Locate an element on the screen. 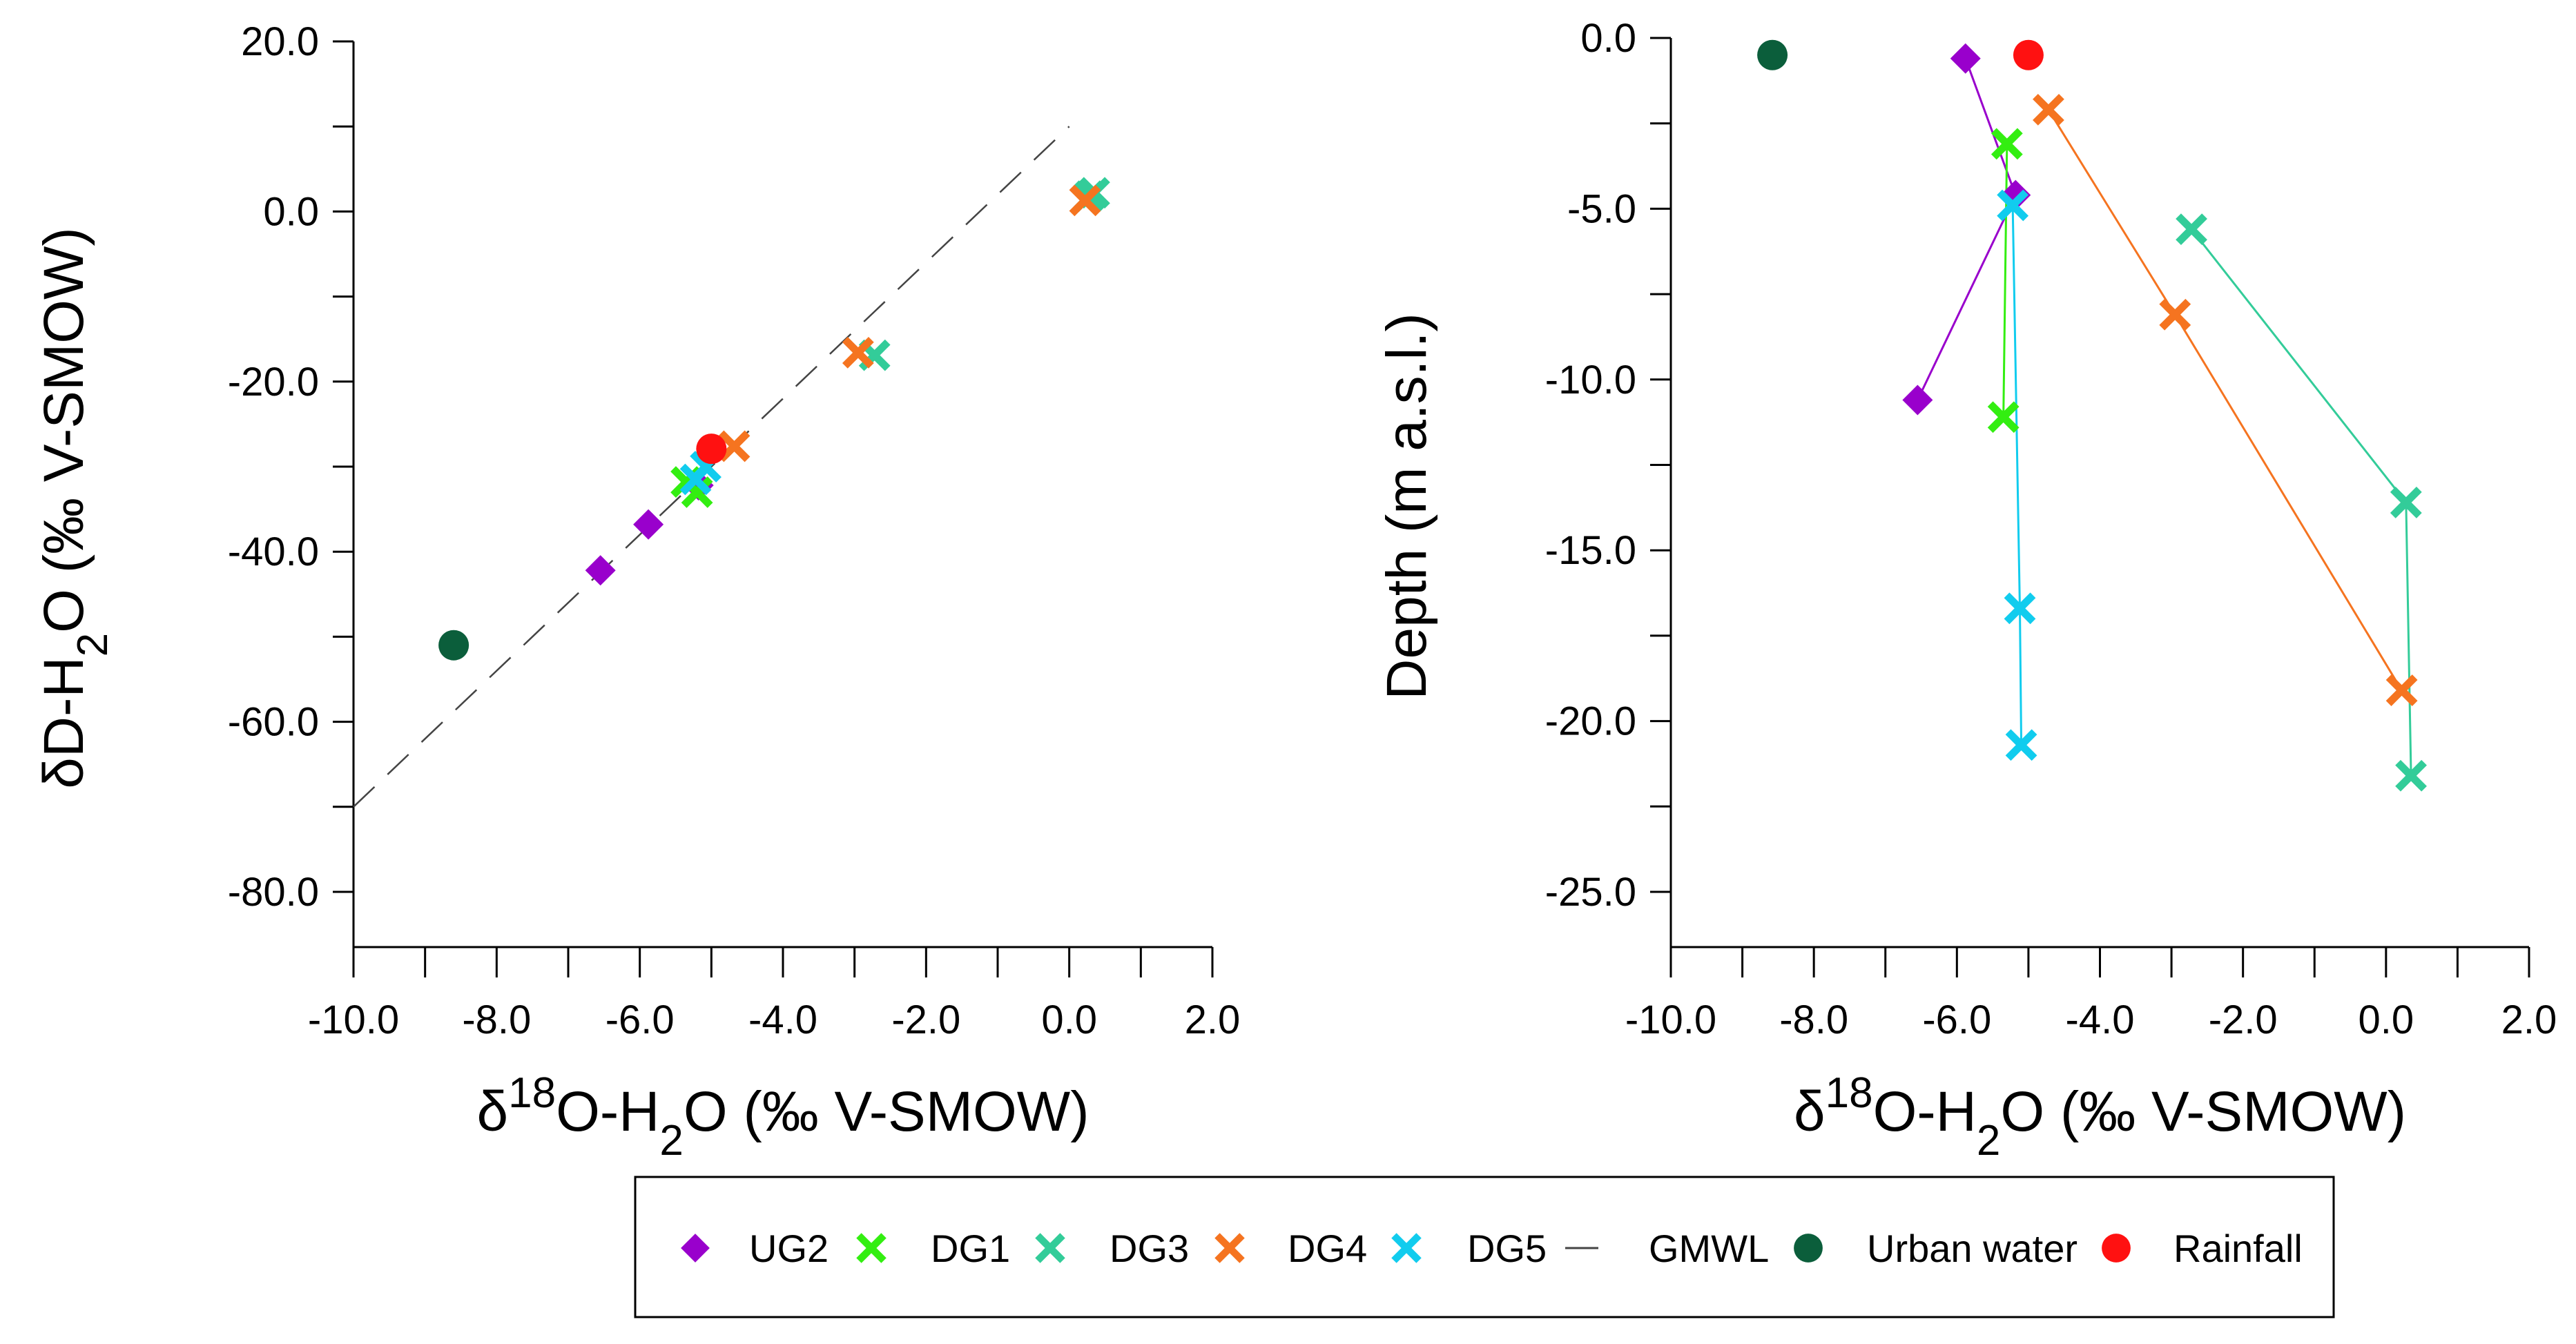 The image size is (2576, 1344). right-rainfall-point is located at coordinates (2029, 54).